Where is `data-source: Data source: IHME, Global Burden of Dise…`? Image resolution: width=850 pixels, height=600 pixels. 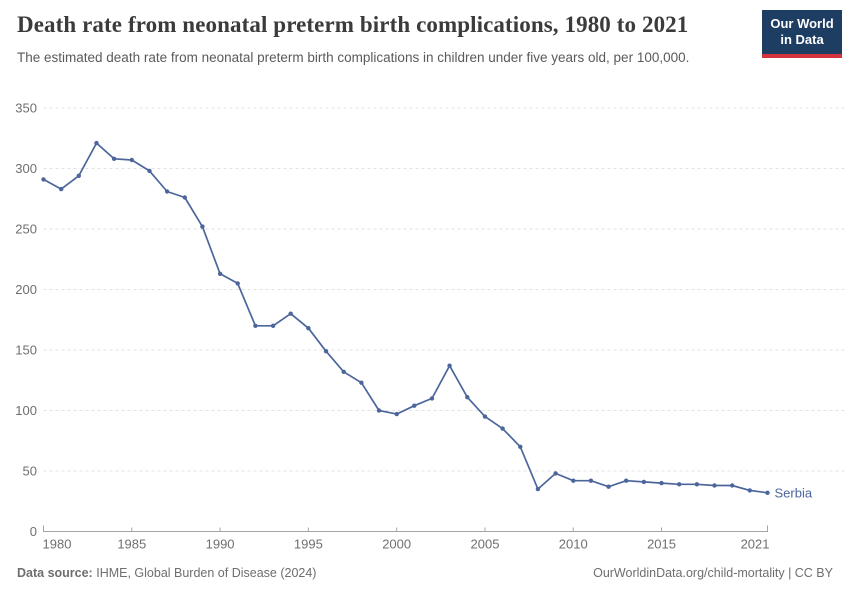
data-source: Data source: IHME, Global Burden of Dise… is located at coordinates (166, 573).